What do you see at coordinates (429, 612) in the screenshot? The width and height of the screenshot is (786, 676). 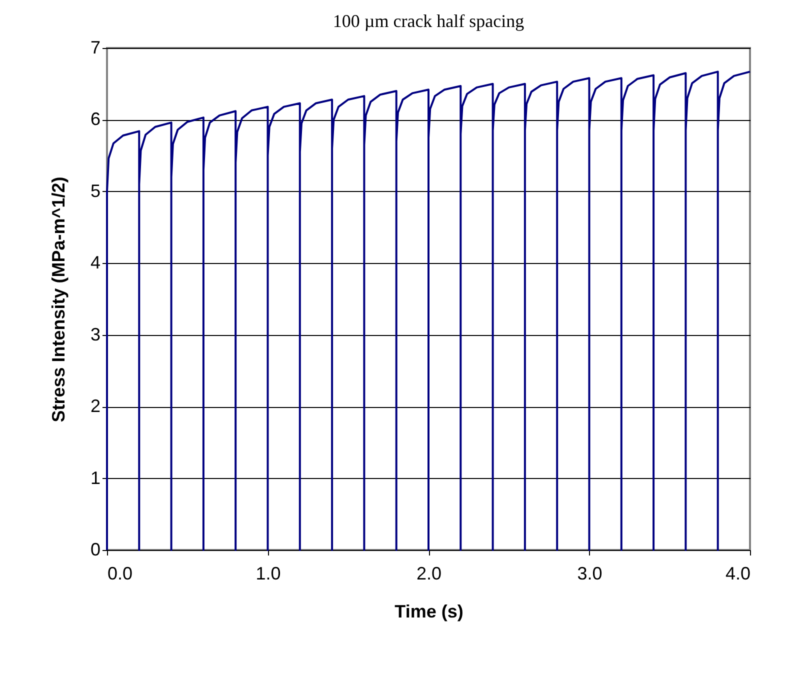 I see `x-axis-title: Time (s)` at bounding box center [429, 612].